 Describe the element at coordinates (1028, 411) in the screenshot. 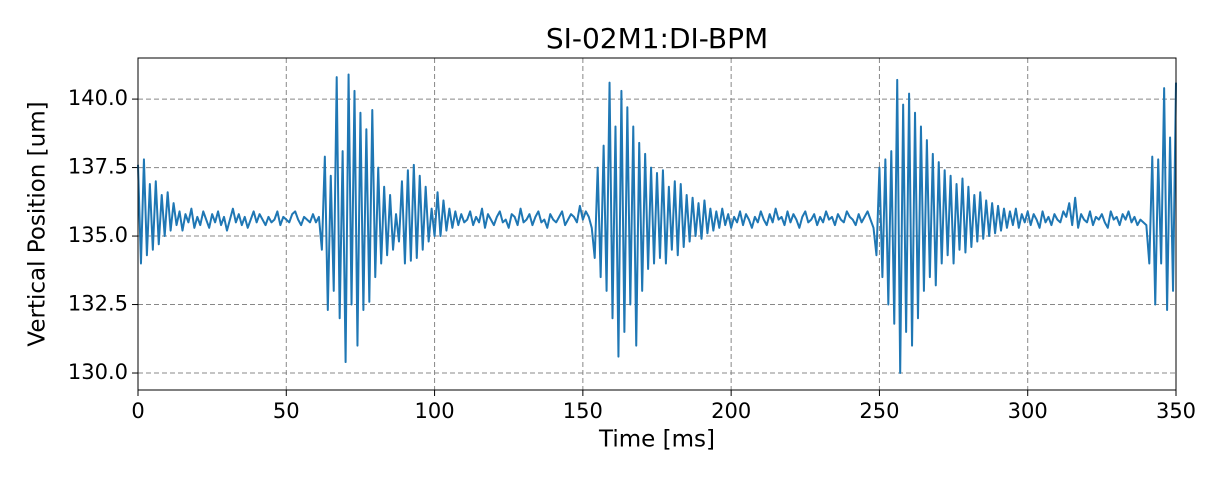

I see `x-tick-label: 300` at that location.